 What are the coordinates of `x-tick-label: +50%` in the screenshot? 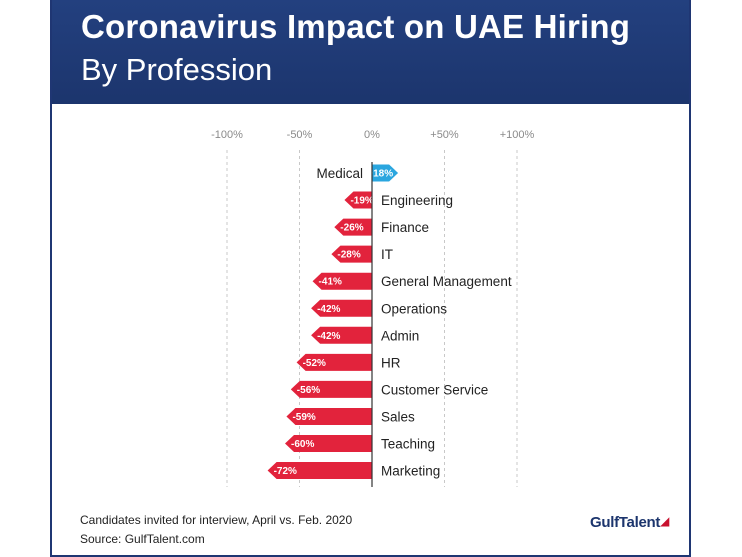 It's located at (444, 135).